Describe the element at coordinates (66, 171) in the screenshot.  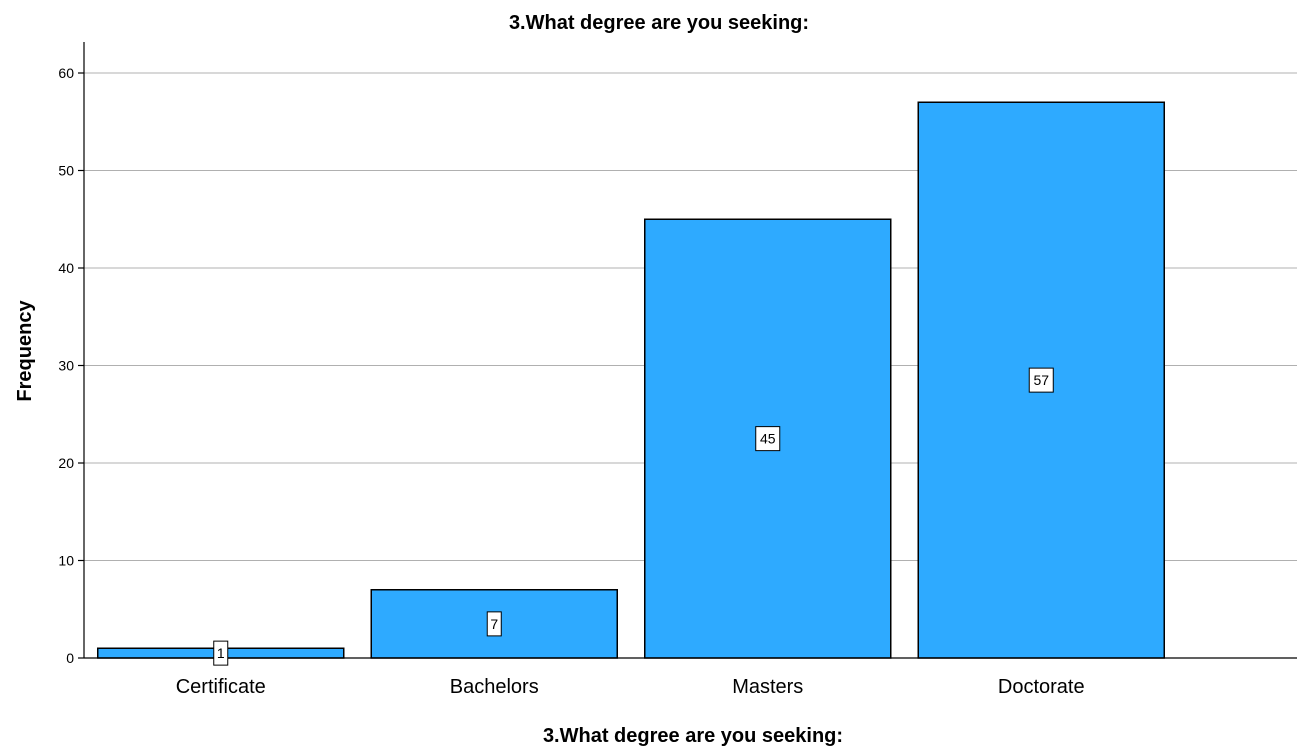
I see `y-tick-label: 50` at that location.